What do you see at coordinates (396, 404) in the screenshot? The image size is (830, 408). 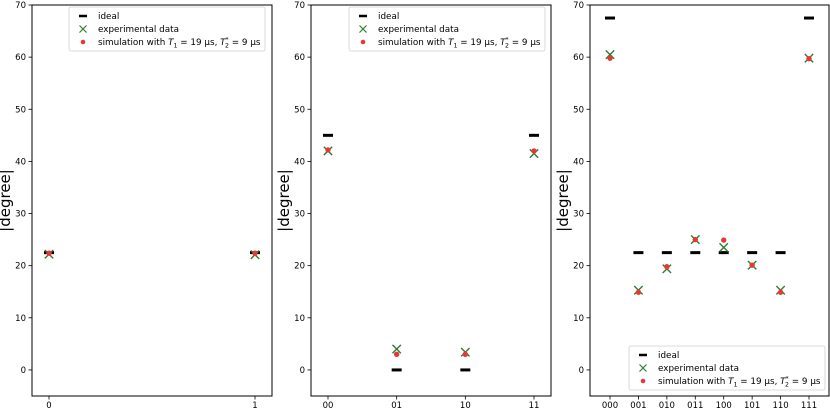 I see `x-tick-label: 01` at bounding box center [396, 404].